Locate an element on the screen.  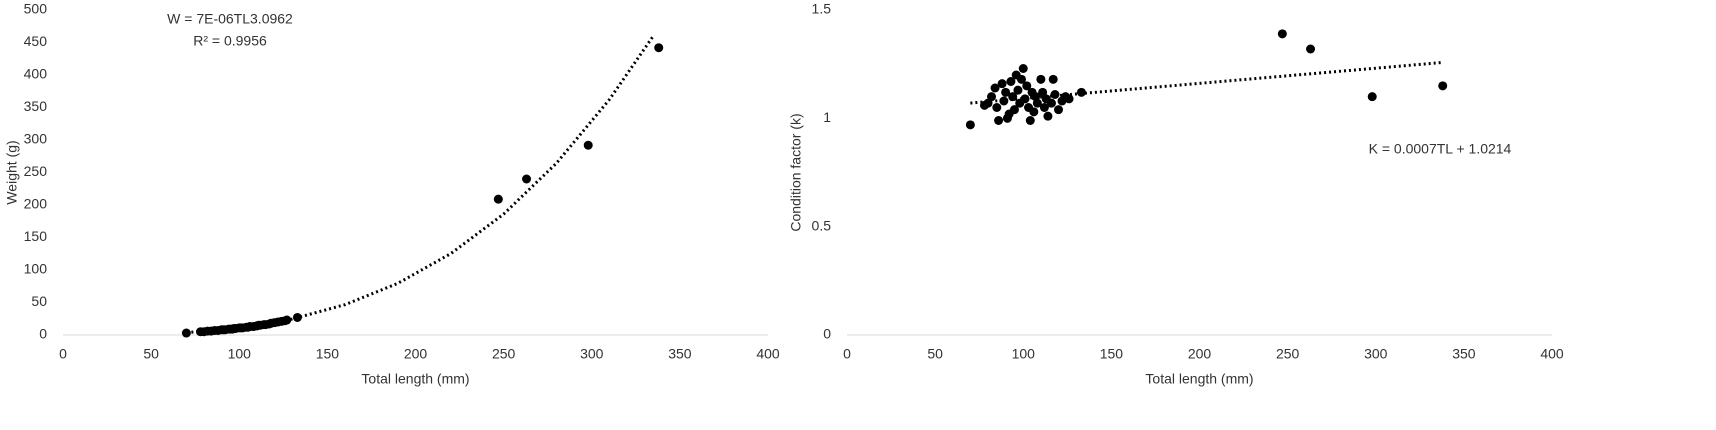
y-tick-label: 300 is located at coordinates (36, 139).